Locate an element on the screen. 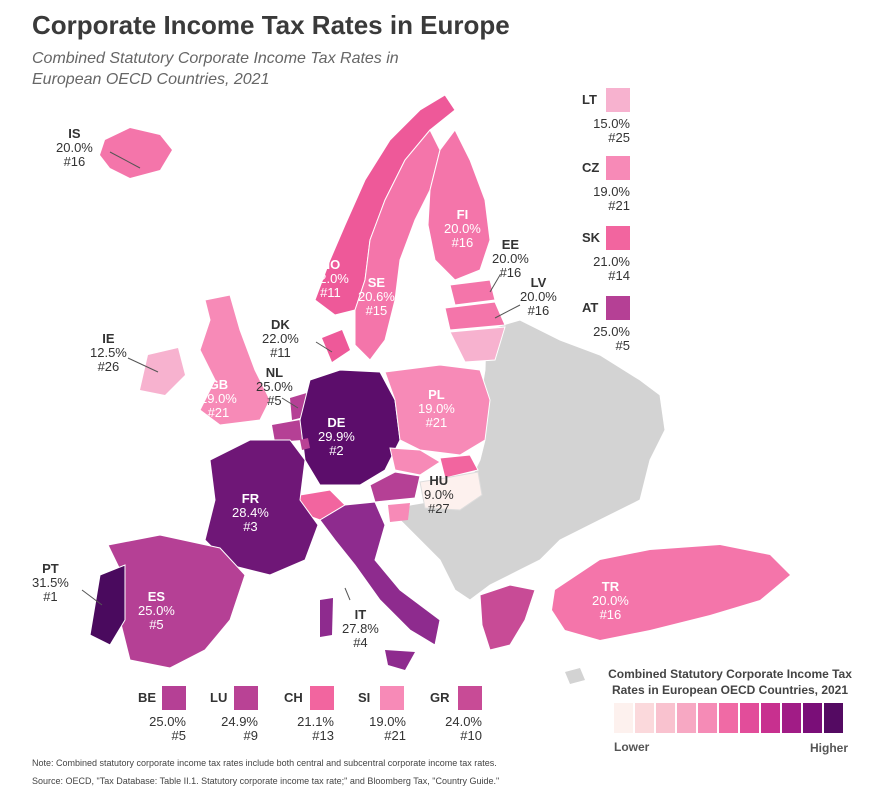 This screenshot has width=876, height=800. legend-rate: 24.9% is located at coordinates (239, 721).